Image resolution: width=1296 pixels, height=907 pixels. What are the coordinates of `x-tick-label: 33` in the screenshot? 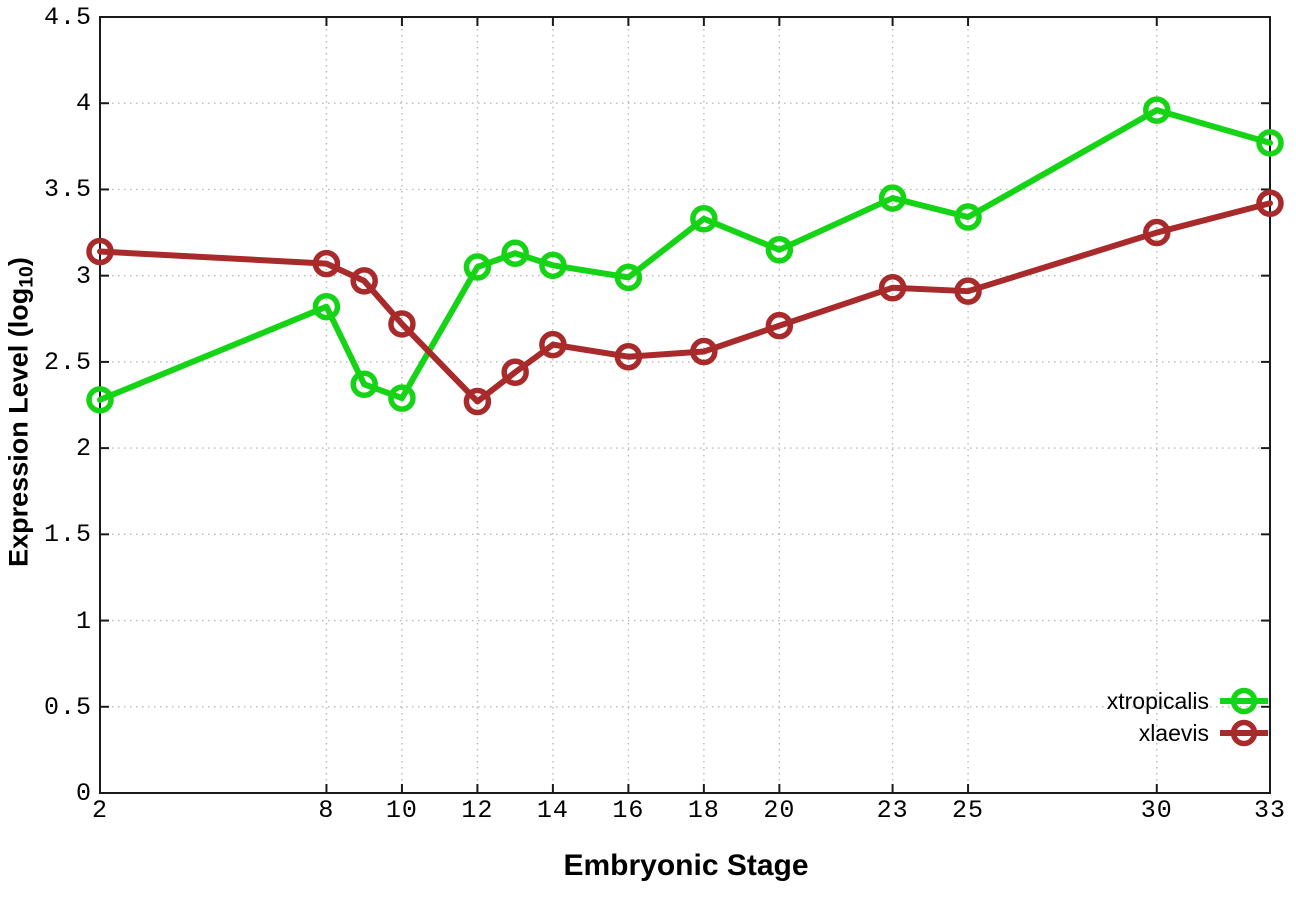 It's located at (1269, 810).